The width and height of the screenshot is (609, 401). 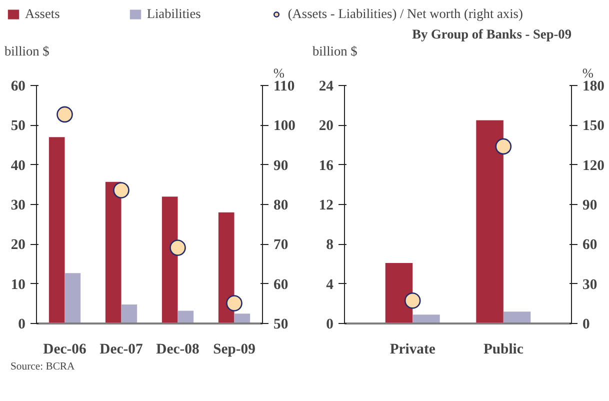 What do you see at coordinates (18, 86) in the screenshot?
I see `y-tick-label: 60` at bounding box center [18, 86].